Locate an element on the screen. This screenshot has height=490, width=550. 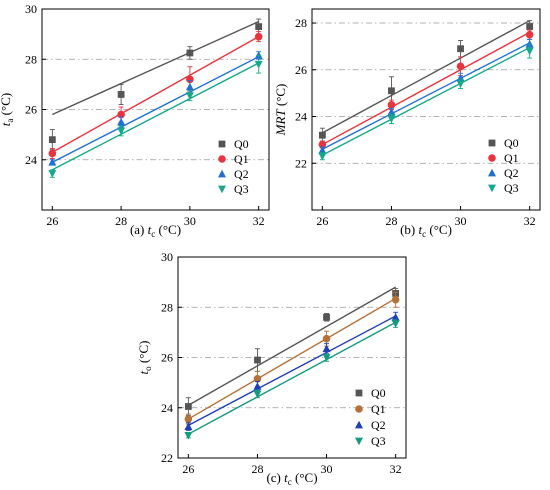
y-axis-label: ta (°C) is located at coordinates (7, 109).